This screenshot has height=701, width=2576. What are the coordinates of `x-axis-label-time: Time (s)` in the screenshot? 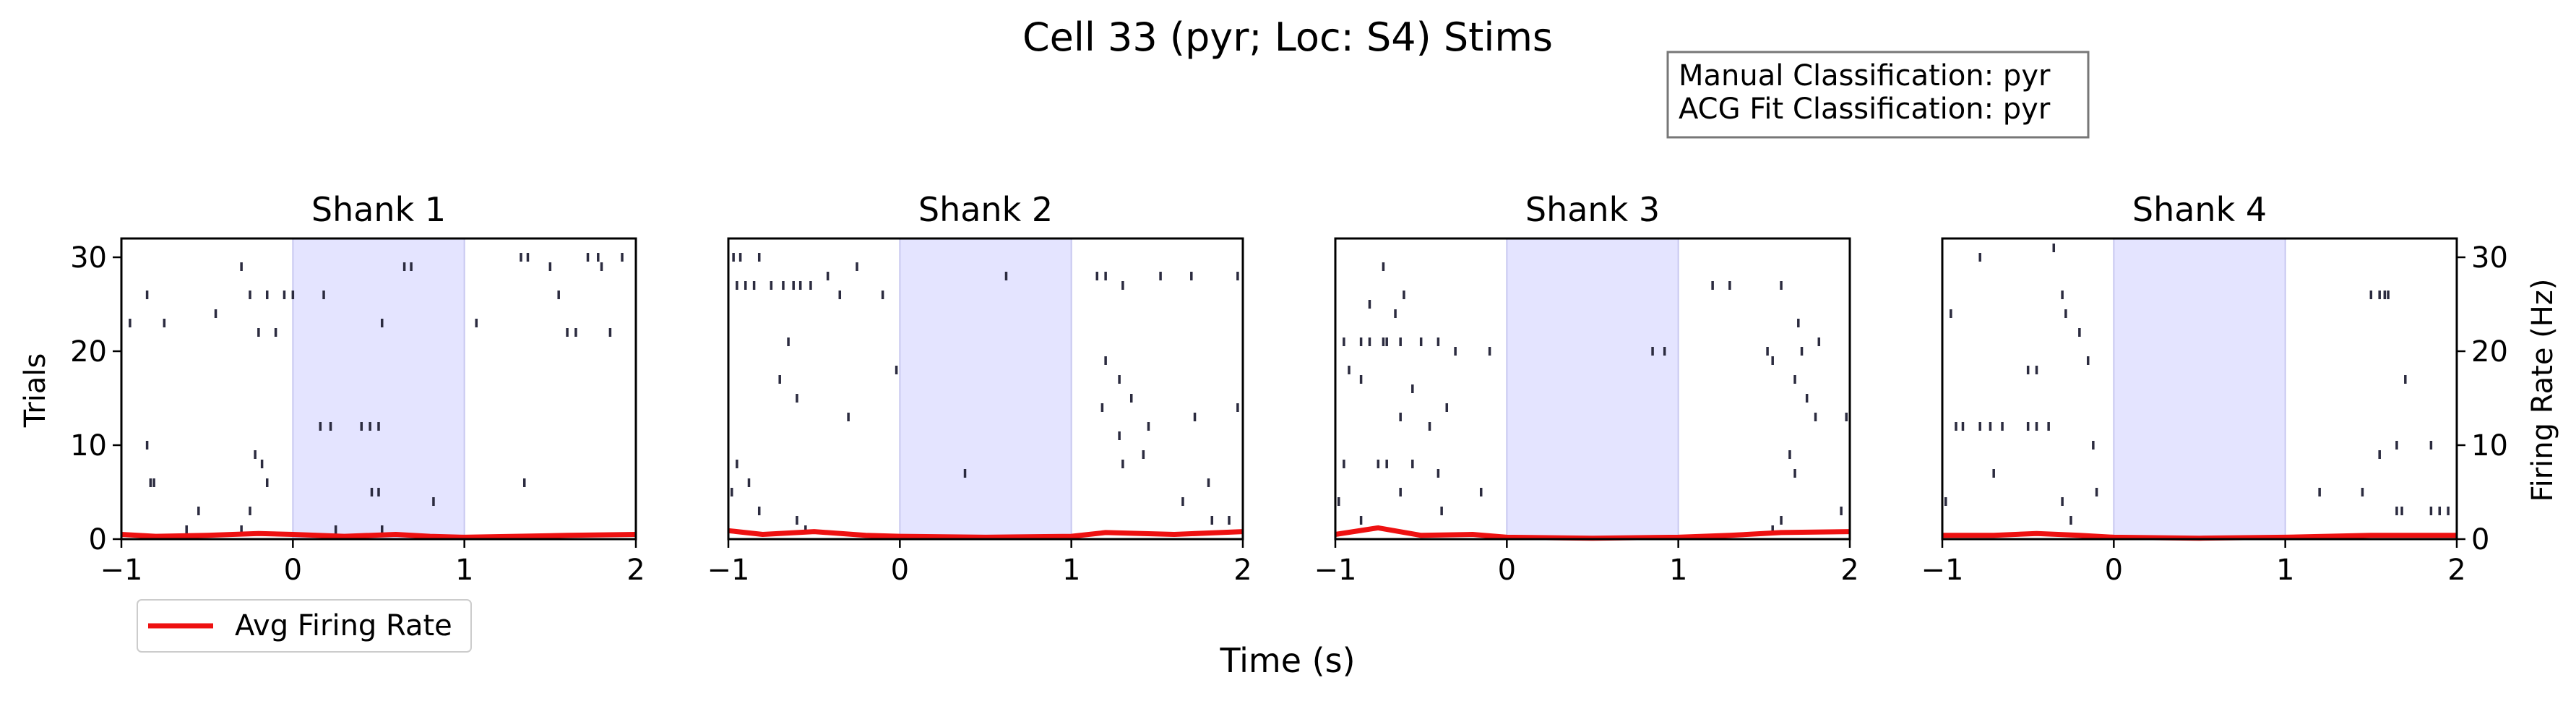 It's located at (1287, 660).